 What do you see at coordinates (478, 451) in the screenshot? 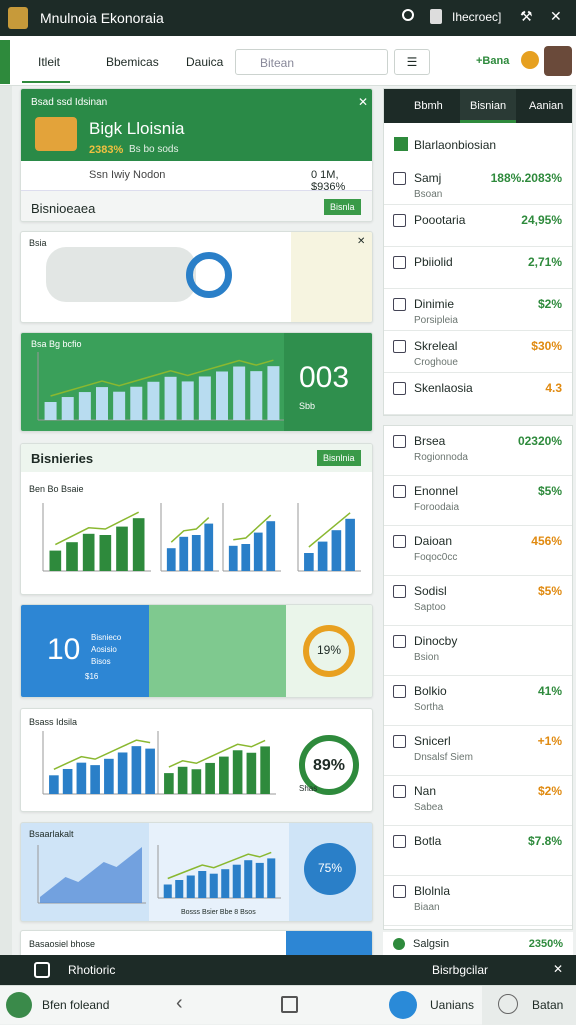
I see `list-item: Brsea Rogionnoda 02320%` at bounding box center [478, 451].